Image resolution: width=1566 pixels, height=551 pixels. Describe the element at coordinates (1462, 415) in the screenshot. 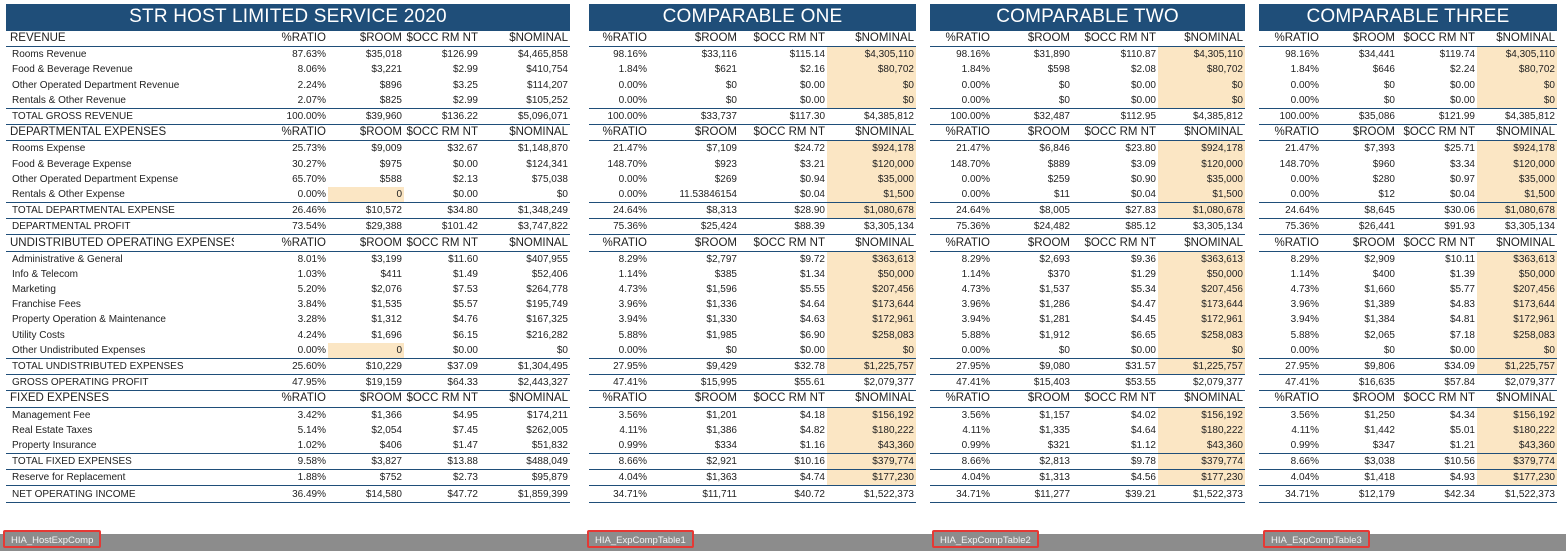

I see `value-cell: $4.34` at that location.